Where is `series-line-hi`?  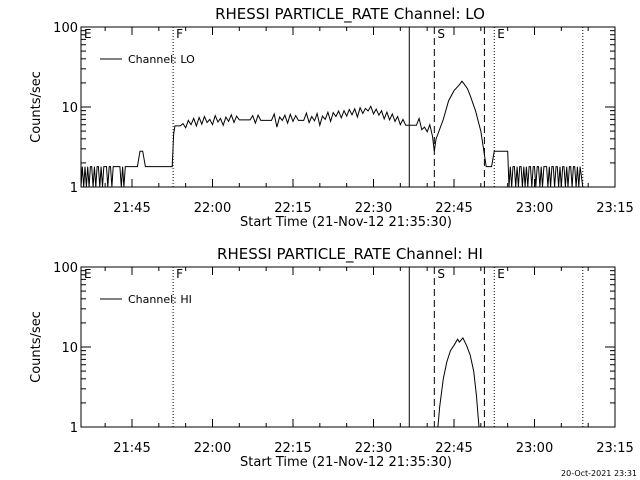 series-line-hi is located at coordinates (458, 382).